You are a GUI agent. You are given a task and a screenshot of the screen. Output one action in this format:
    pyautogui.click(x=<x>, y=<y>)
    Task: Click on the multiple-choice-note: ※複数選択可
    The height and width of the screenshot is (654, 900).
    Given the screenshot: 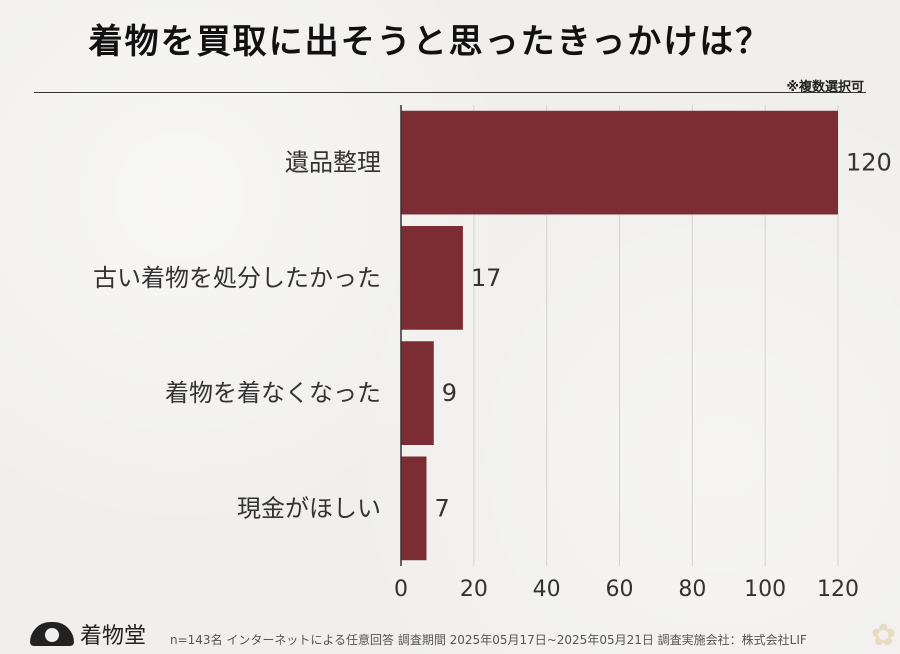 What is the action you would take?
    pyautogui.click(x=825, y=87)
    